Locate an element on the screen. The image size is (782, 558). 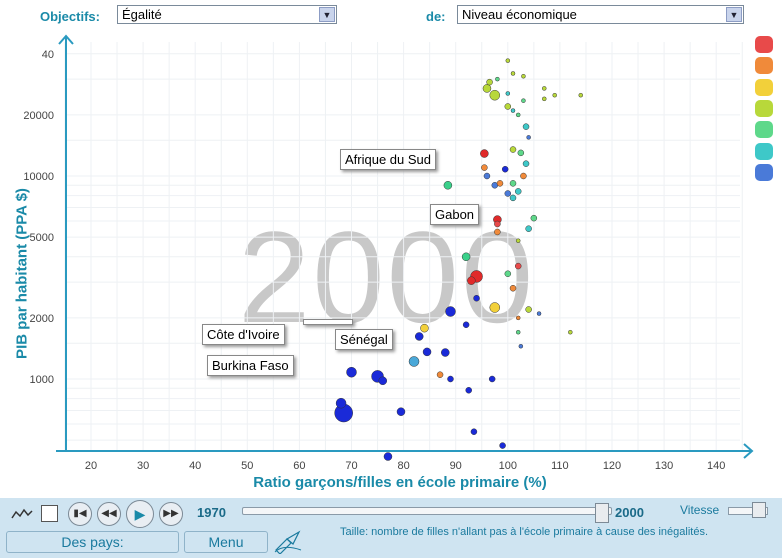
trail-checkbox is located at coordinates (49, 513).